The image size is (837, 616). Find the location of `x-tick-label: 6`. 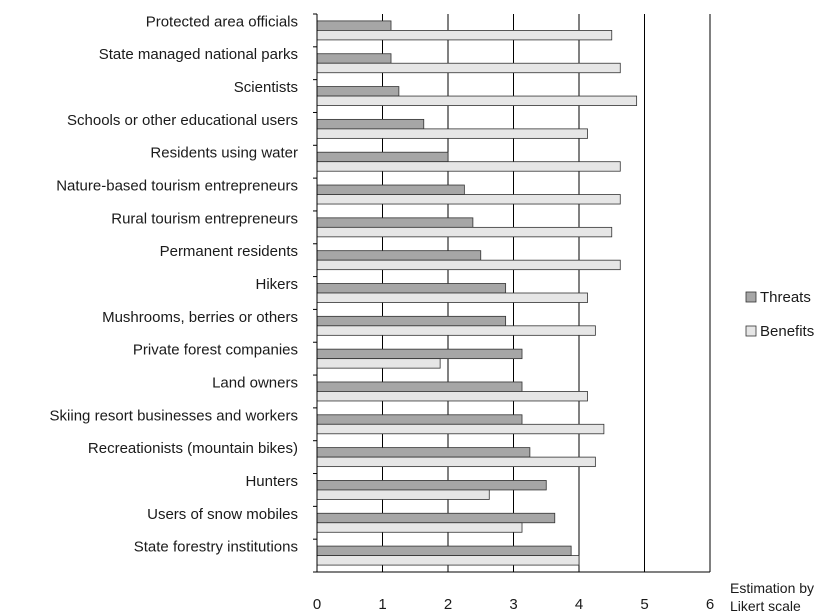

x-tick-label: 6 is located at coordinates (710, 604).